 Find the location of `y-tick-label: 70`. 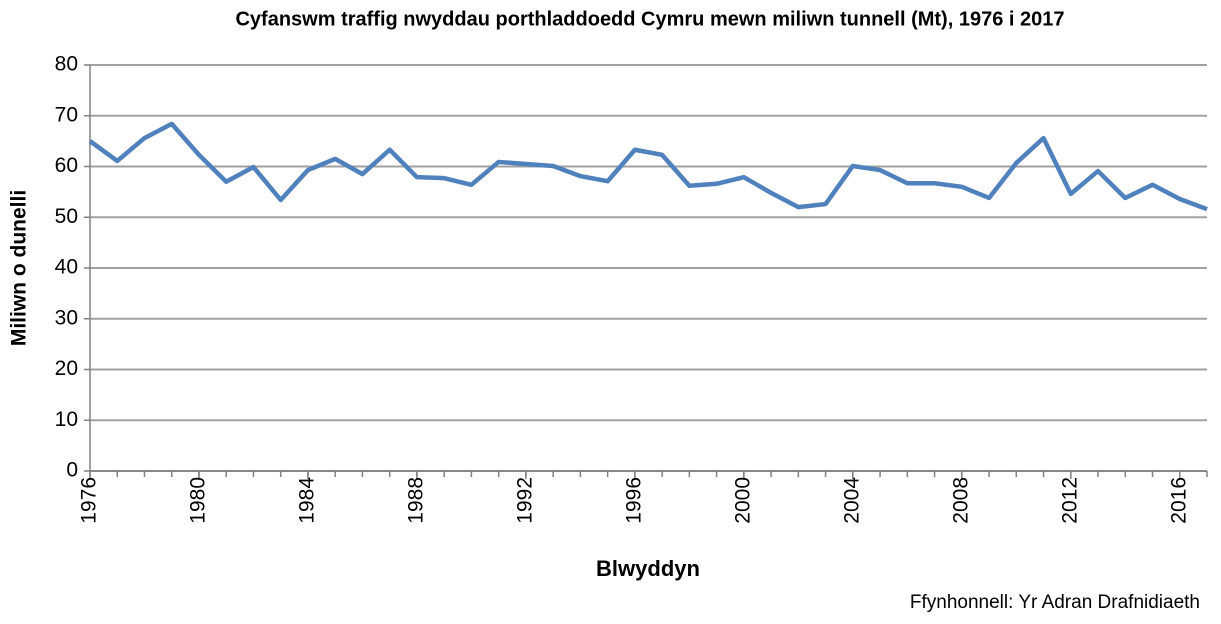

y-tick-label: 70 is located at coordinates (66, 114).